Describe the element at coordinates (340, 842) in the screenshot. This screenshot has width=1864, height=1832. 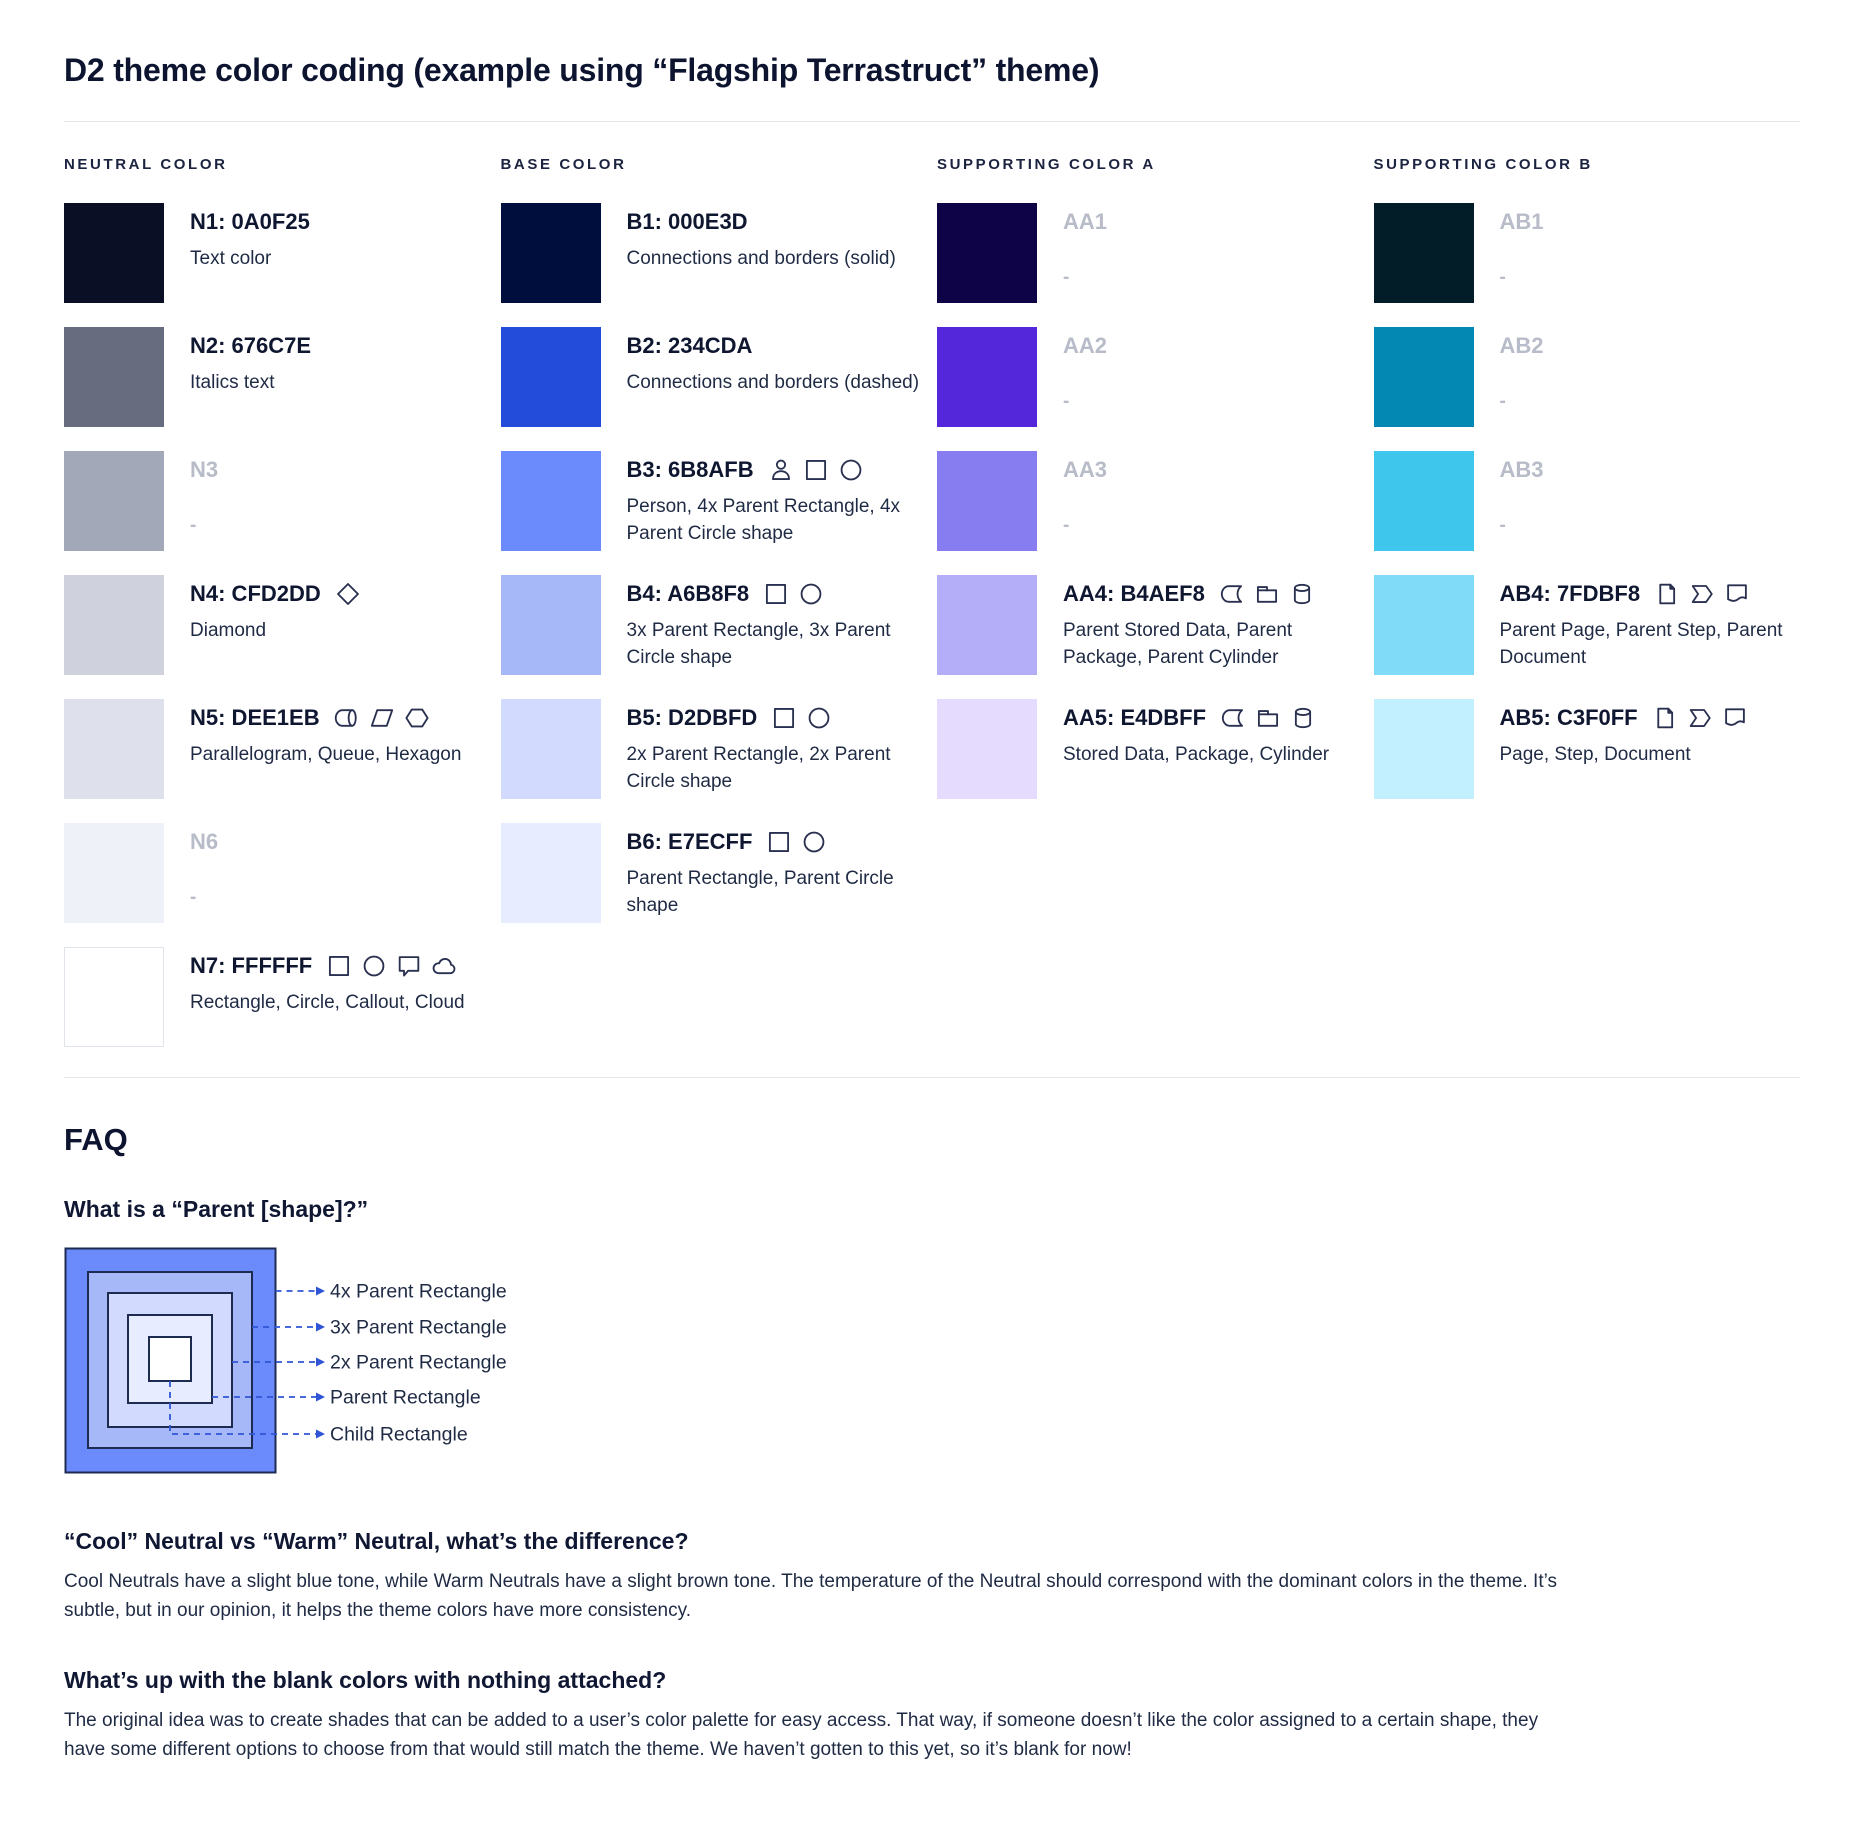
I see `entry-label-row: N6` at that location.